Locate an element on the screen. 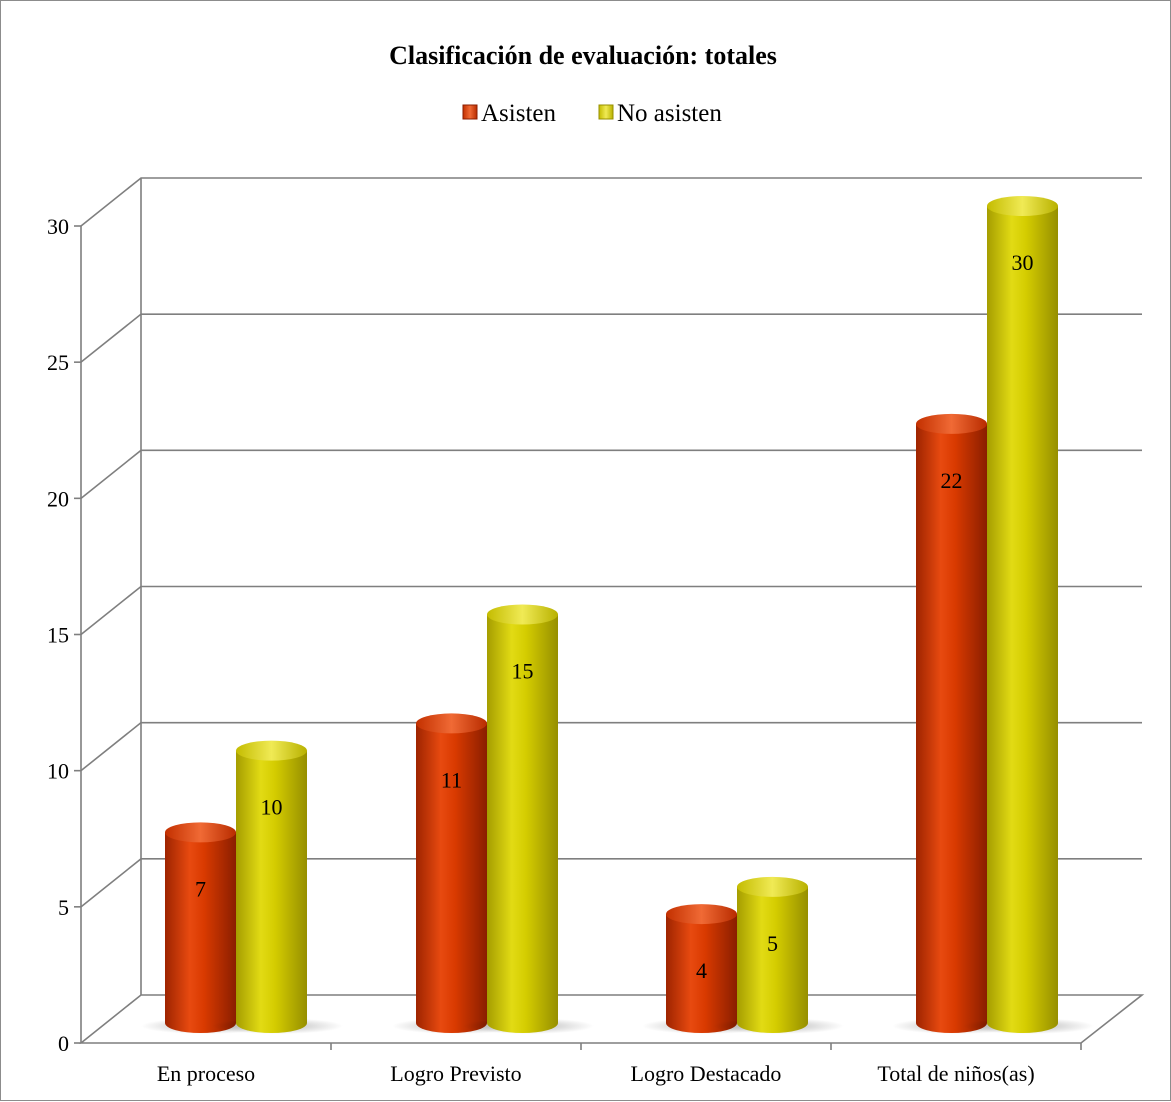 This screenshot has height=1102, width=1171. bar-asisten: 22 is located at coordinates (957, 723).